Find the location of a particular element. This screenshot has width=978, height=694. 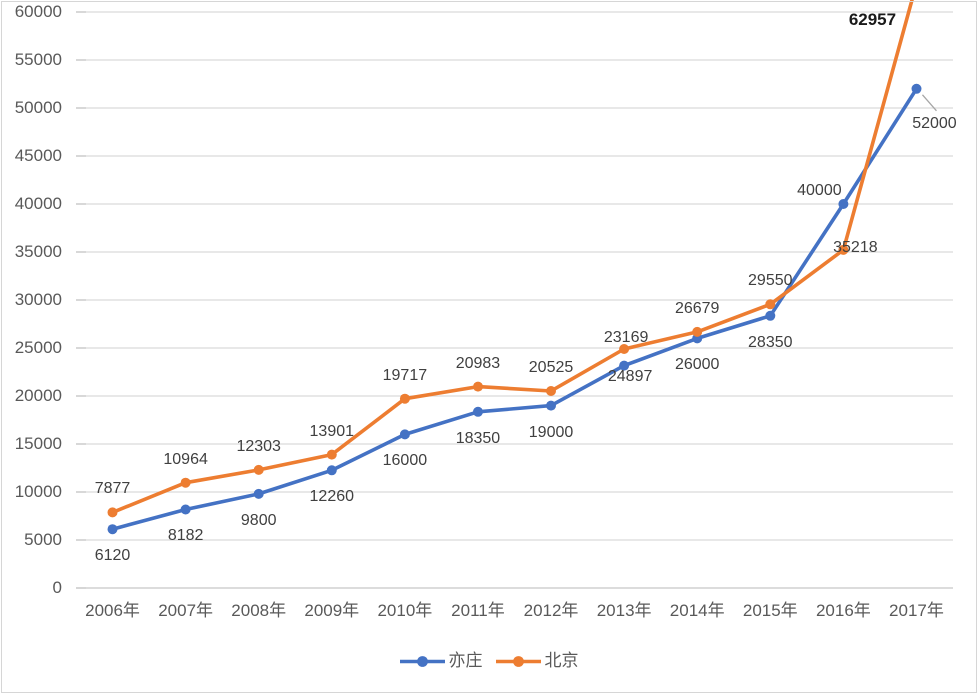

data-label-0-7: 23169 is located at coordinates (626, 337).